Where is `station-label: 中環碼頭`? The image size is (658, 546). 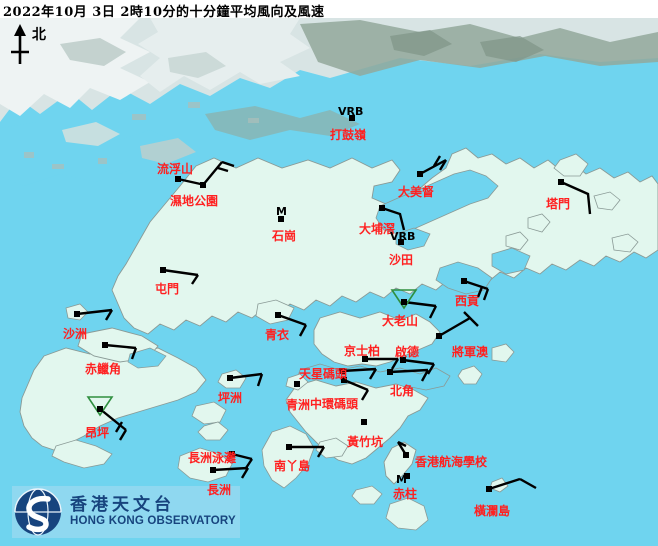 station-label: 中環碼頭 is located at coordinates (334, 404).